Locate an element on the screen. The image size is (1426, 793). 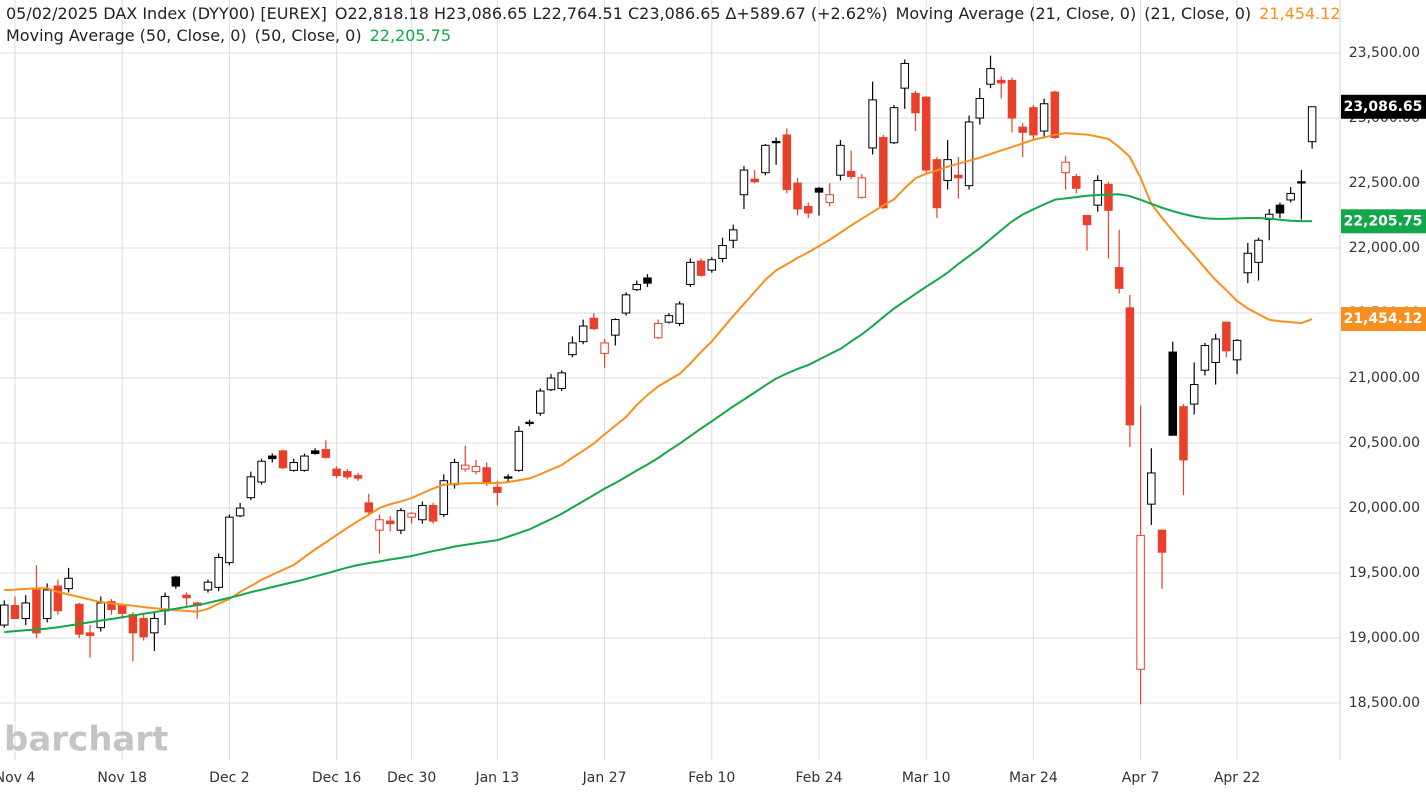
x-tick-label: Jan 13 is located at coordinates (496, 778).